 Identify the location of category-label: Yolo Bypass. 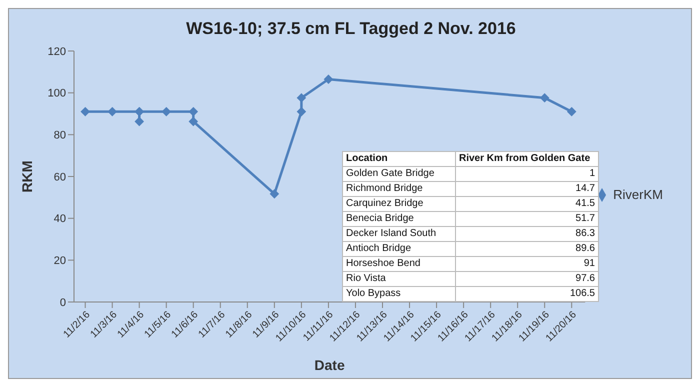
(399, 294).